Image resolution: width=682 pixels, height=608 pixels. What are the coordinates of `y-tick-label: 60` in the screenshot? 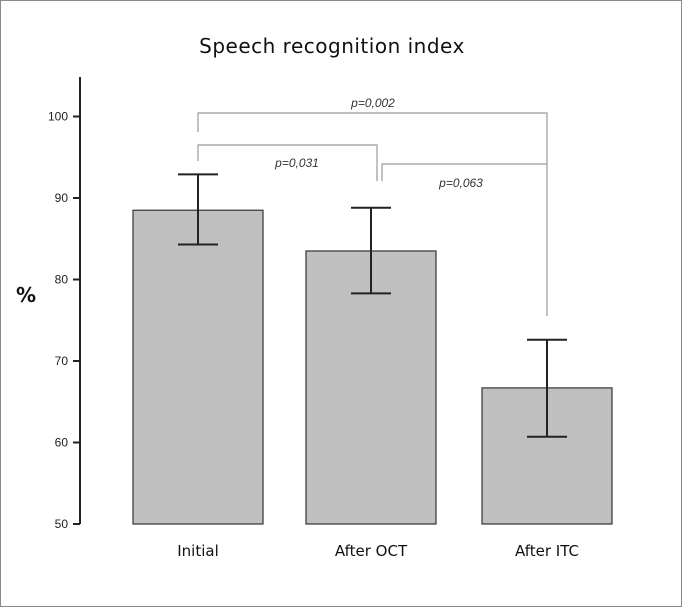 It's located at (62, 443).